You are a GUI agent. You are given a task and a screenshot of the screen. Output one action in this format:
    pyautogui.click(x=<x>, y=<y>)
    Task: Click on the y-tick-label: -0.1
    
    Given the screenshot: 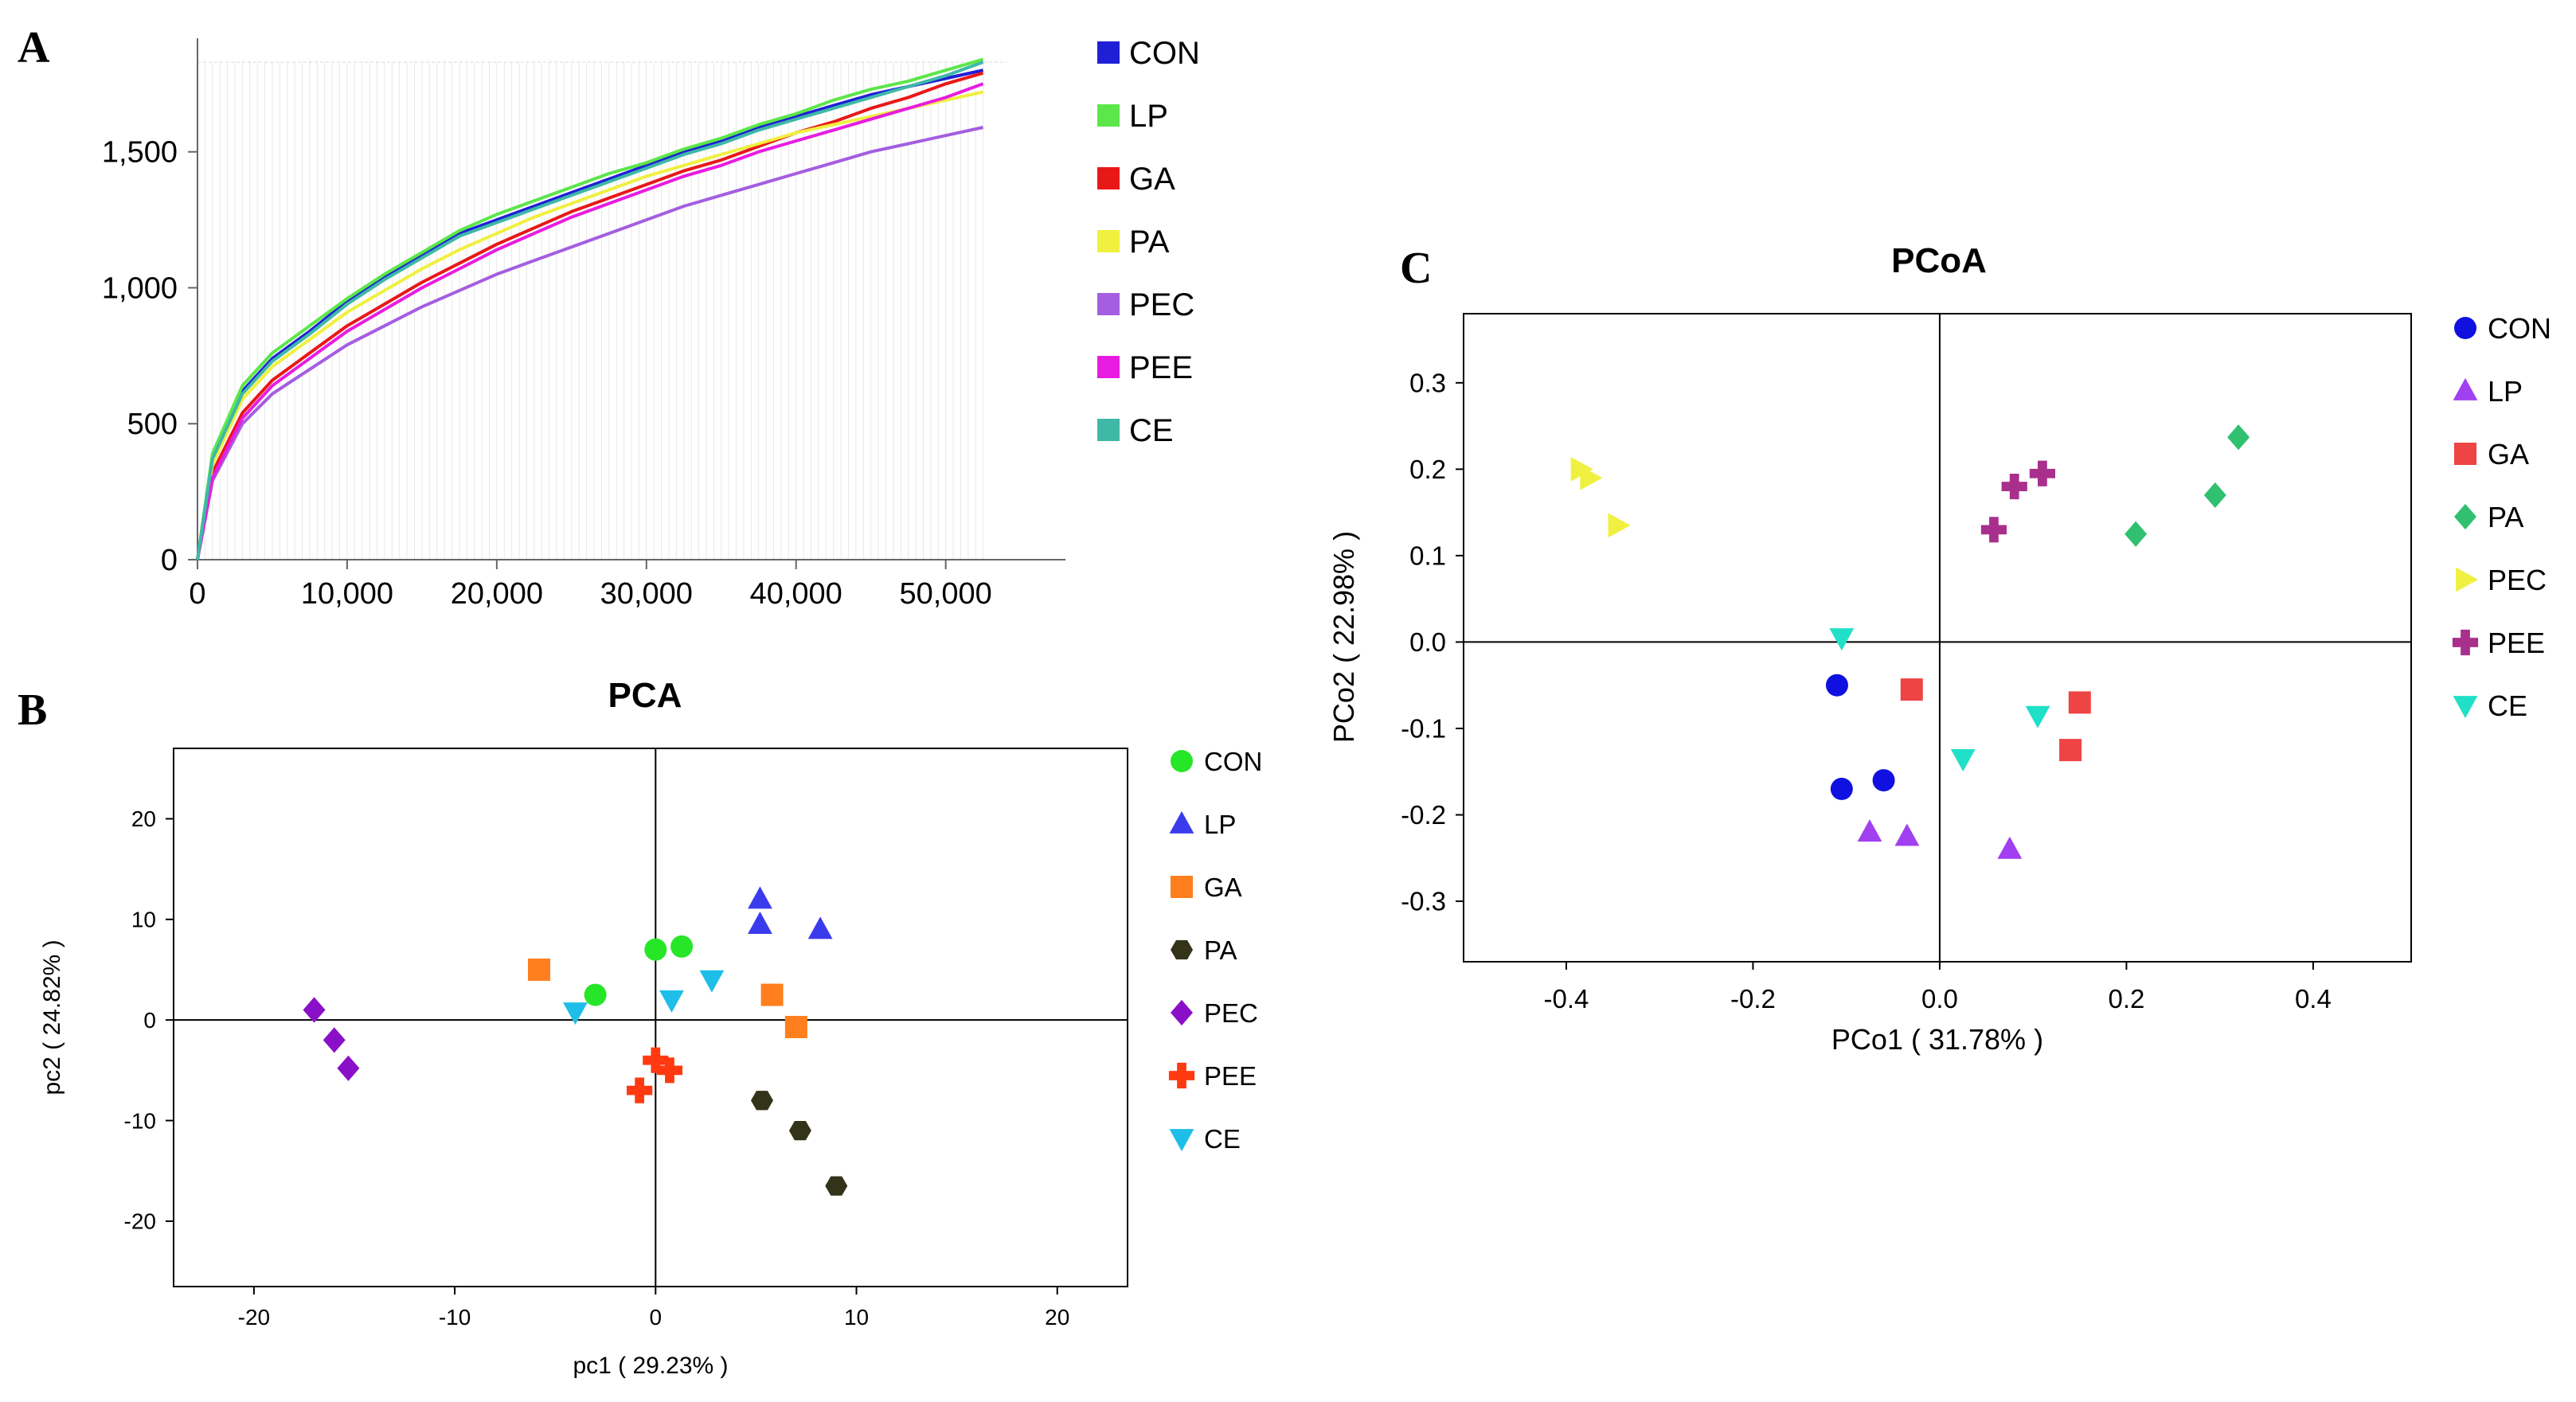 What is the action you would take?
    pyautogui.click(x=1423, y=729)
    